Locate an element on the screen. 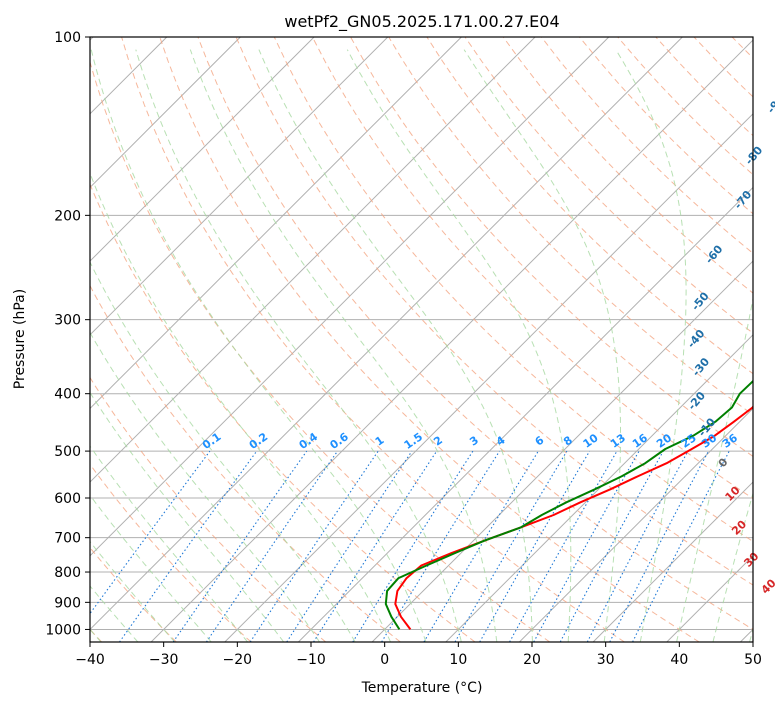 Image resolution: width=775 pixels, height=708 pixels. x-tick-label: 30 is located at coordinates (606, 660).